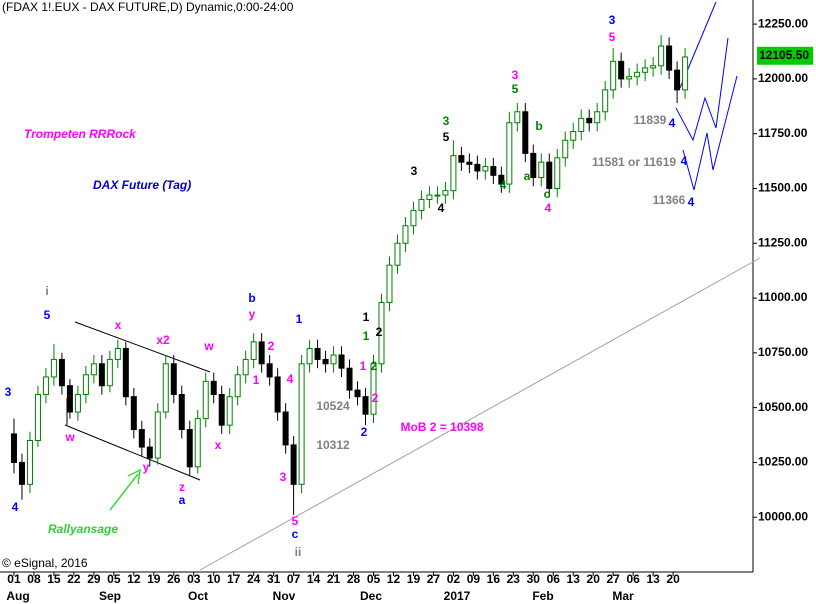 Image resolution: width=816 pixels, height=604 pixels. I want to click on month-label: Feb, so click(542, 596).